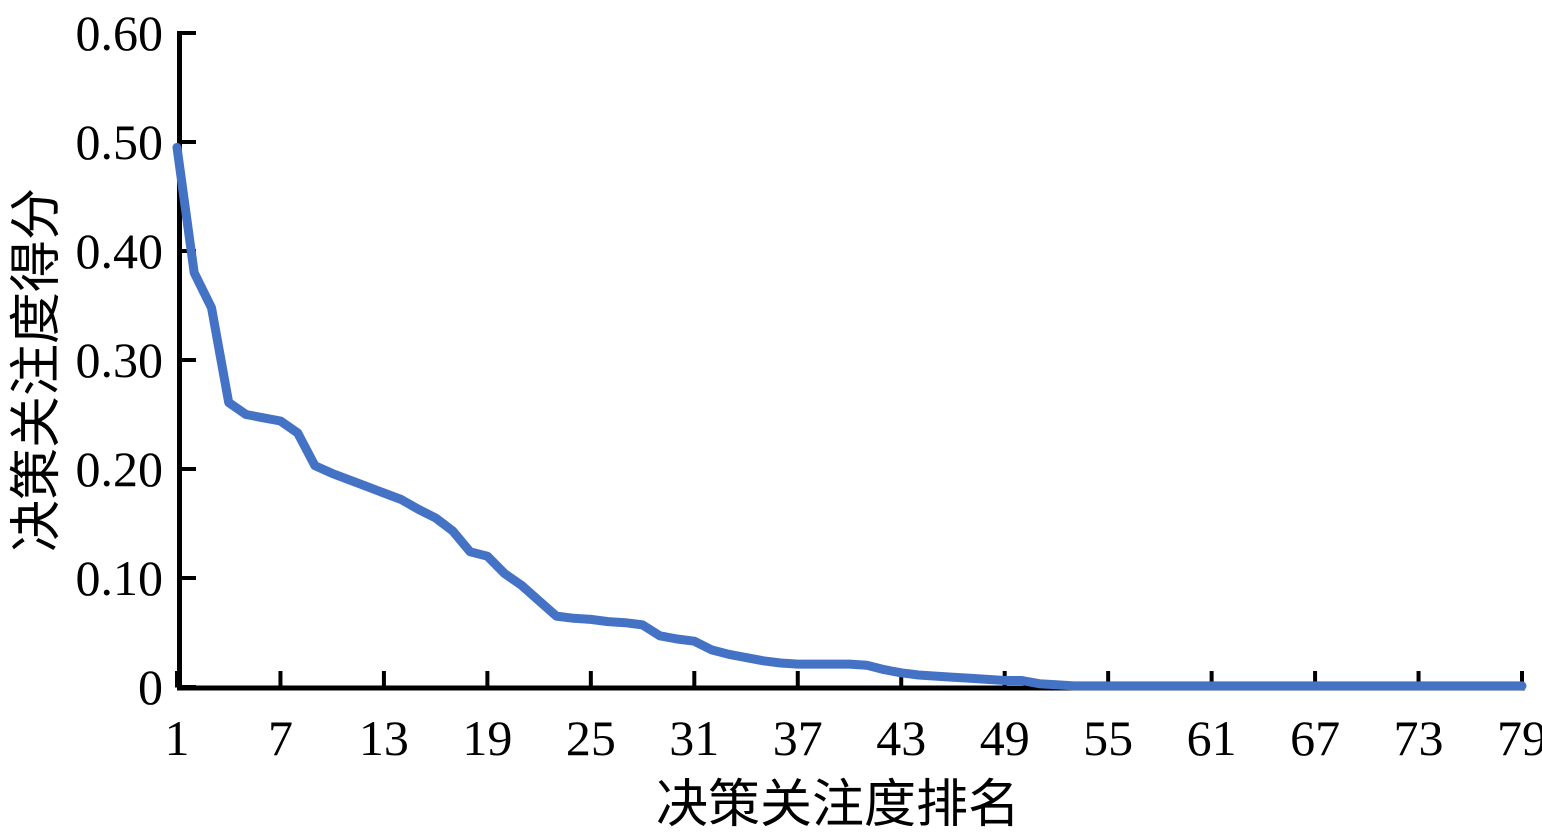  Describe the element at coordinates (591, 738) in the screenshot. I see `x-tick-label: 25` at that location.